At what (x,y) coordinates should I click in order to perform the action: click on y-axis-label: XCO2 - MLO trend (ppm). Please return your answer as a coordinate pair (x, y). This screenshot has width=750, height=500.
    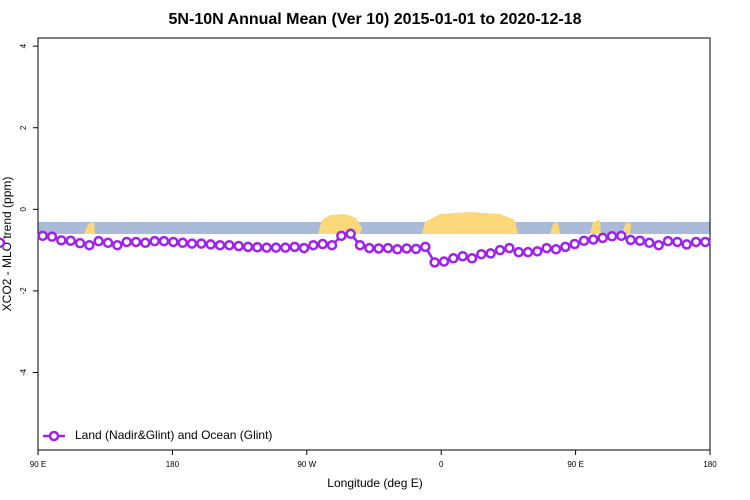
    Looking at the image, I should click on (7, 244).